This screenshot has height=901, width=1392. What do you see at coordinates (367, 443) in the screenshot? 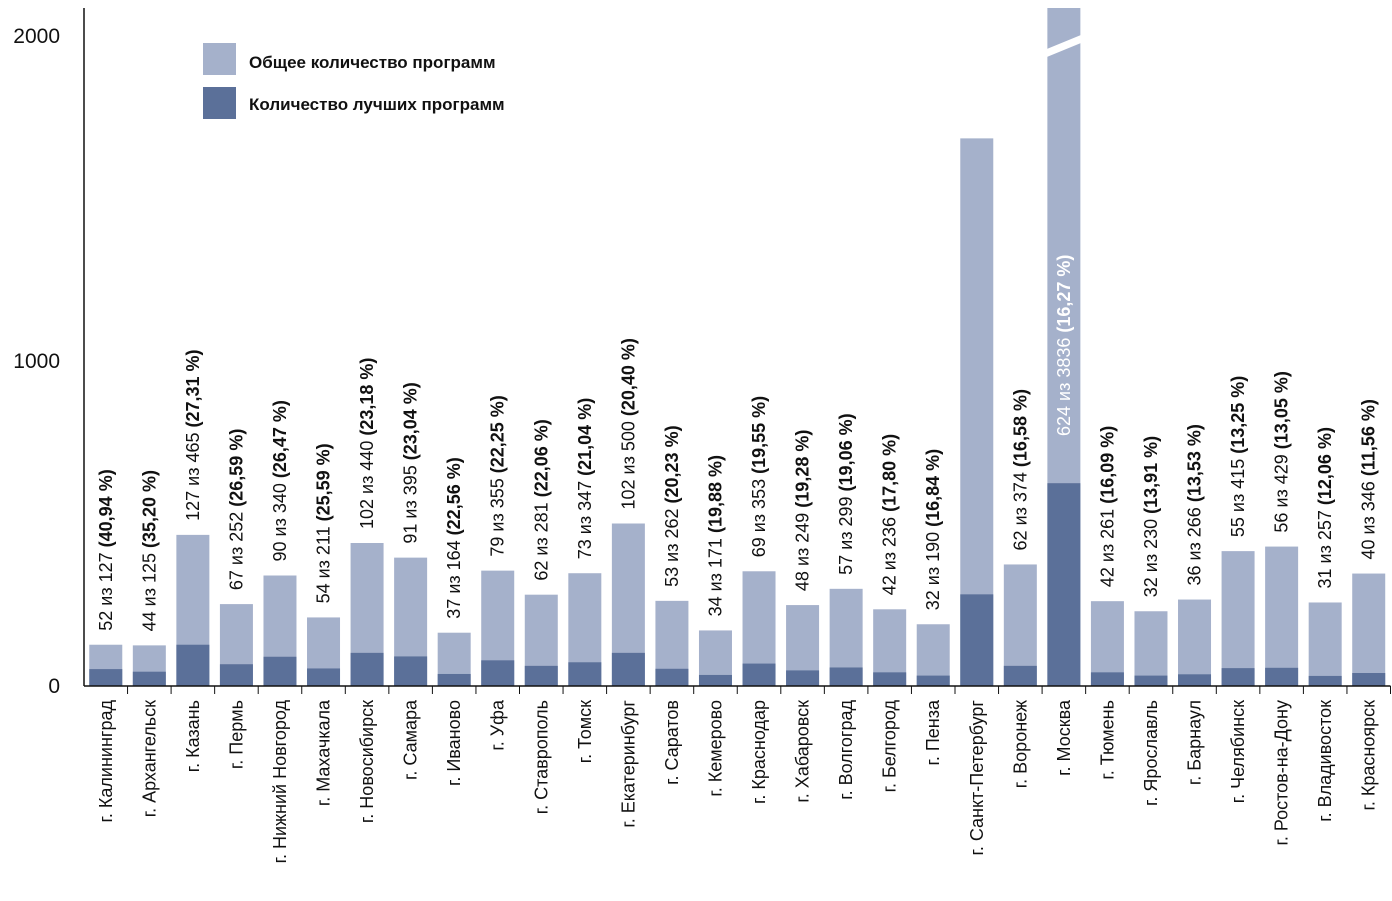
I see `bar-value-label: 102 из 440 (23,18 %)` at bounding box center [367, 443].